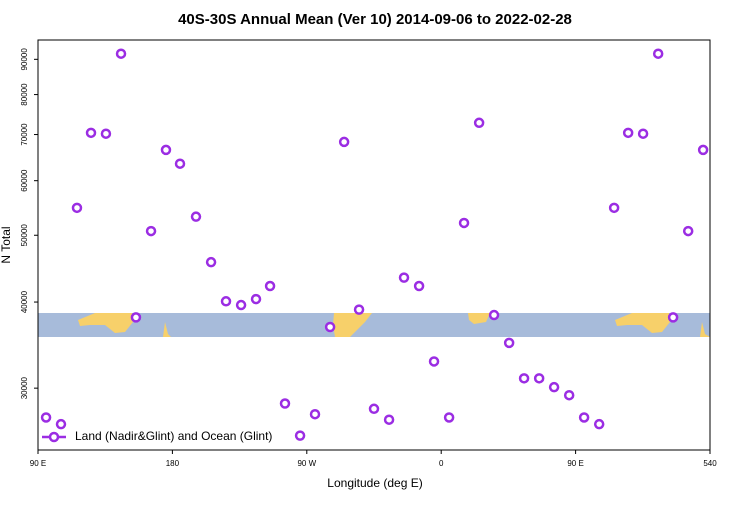  Describe the element at coordinates (24, 387) in the screenshot. I see `y-tick-label: 30000` at that location.